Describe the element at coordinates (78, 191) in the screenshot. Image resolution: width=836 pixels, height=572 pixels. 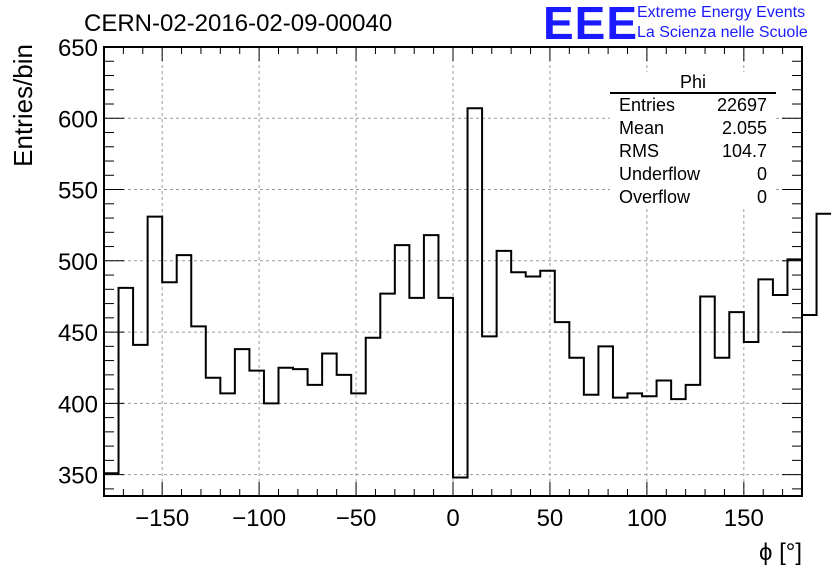
I see `y-tick-label: 550` at that location.